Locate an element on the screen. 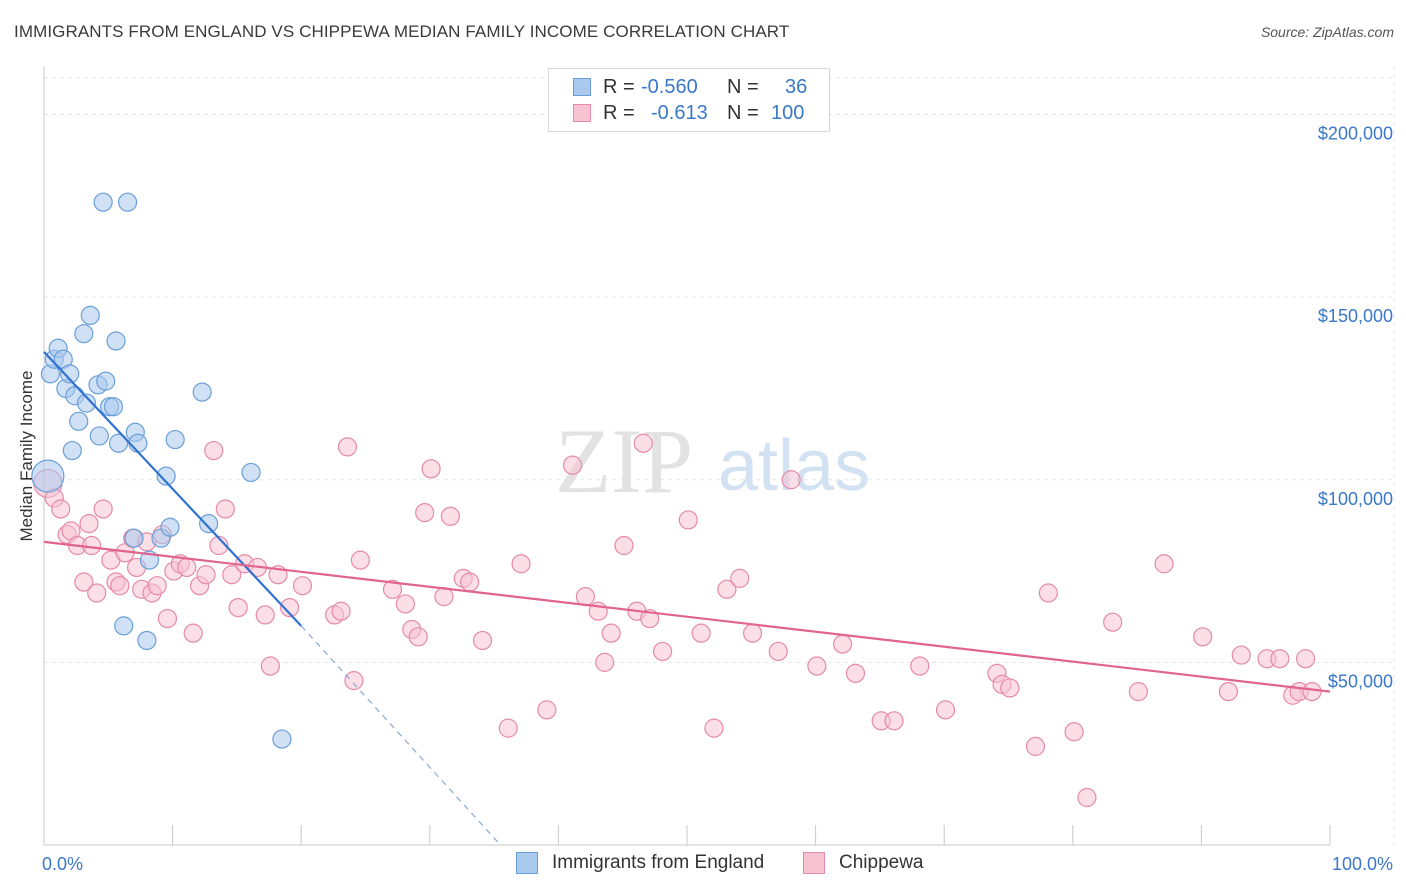 The height and width of the screenshot is (892, 1406). y-axis-label: Median Family Income is located at coordinates (26, 455).